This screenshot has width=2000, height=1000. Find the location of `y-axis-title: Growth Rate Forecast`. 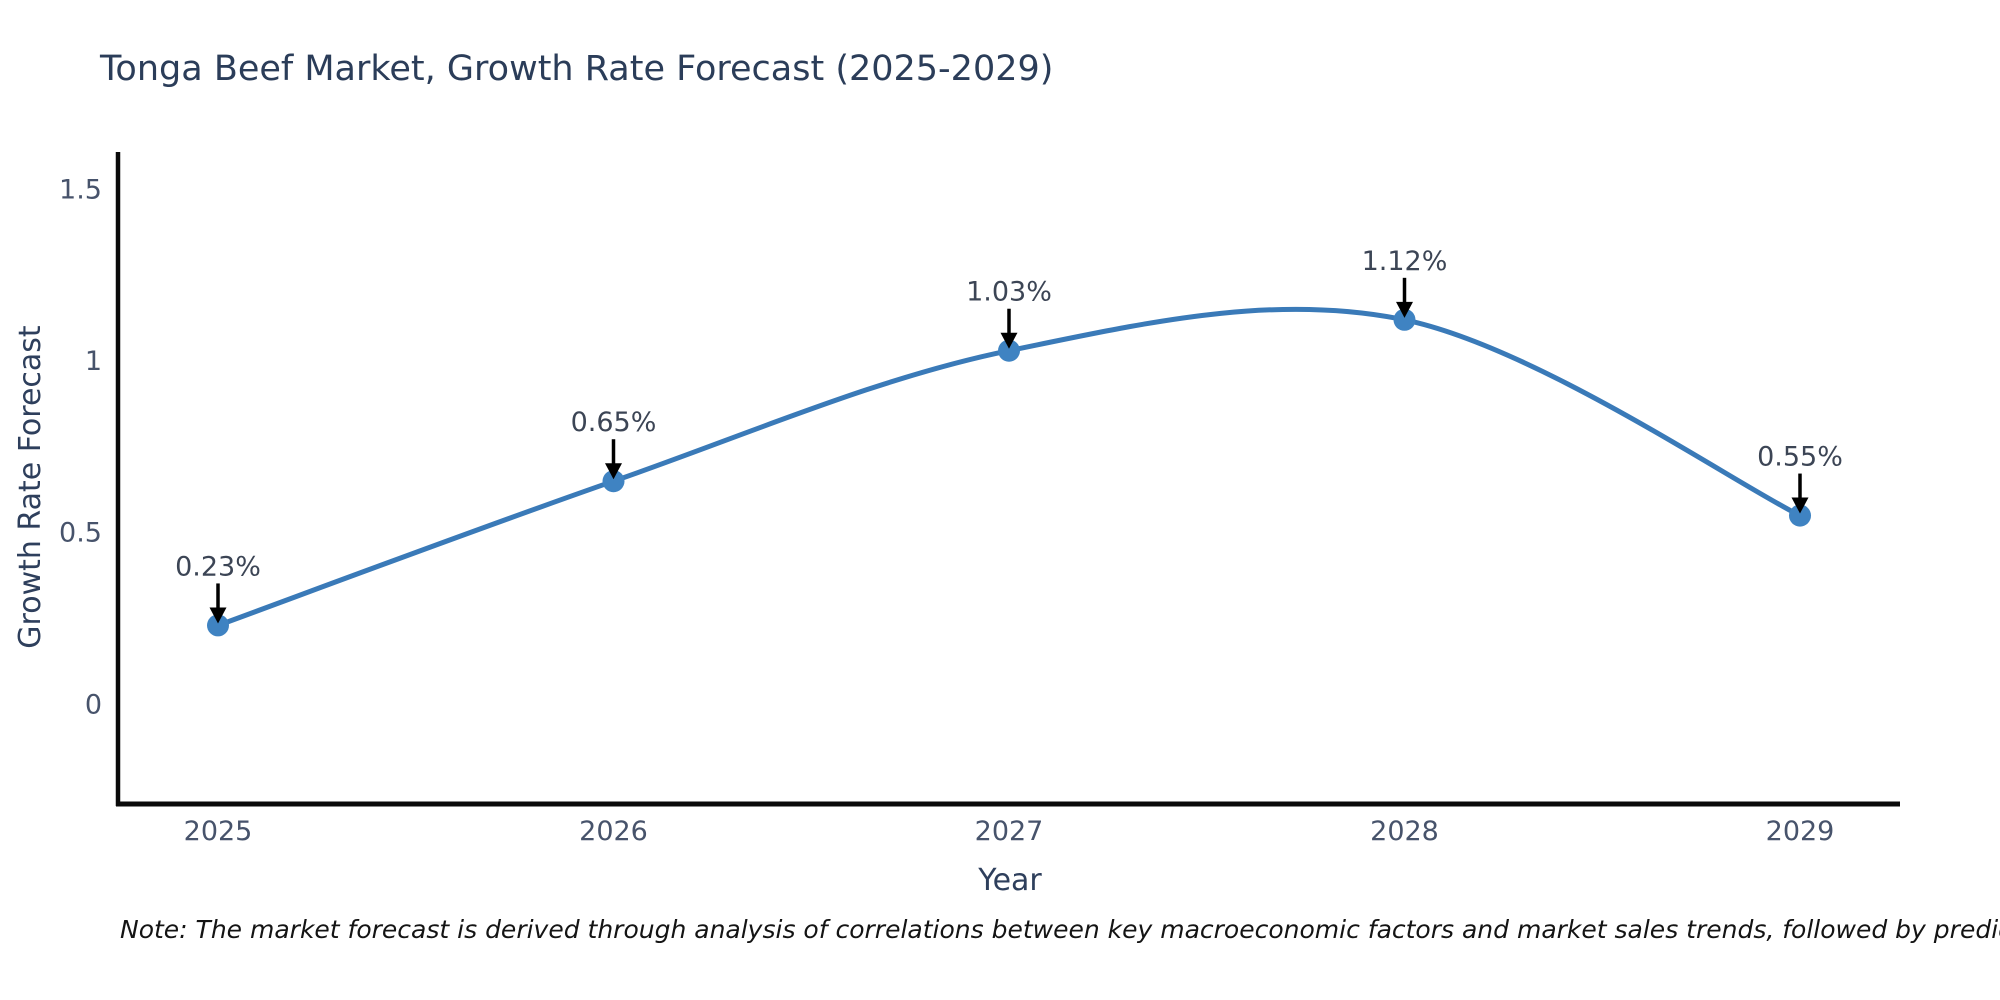

y-axis-title: Growth Rate Forecast is located at coordinates (30, 487).